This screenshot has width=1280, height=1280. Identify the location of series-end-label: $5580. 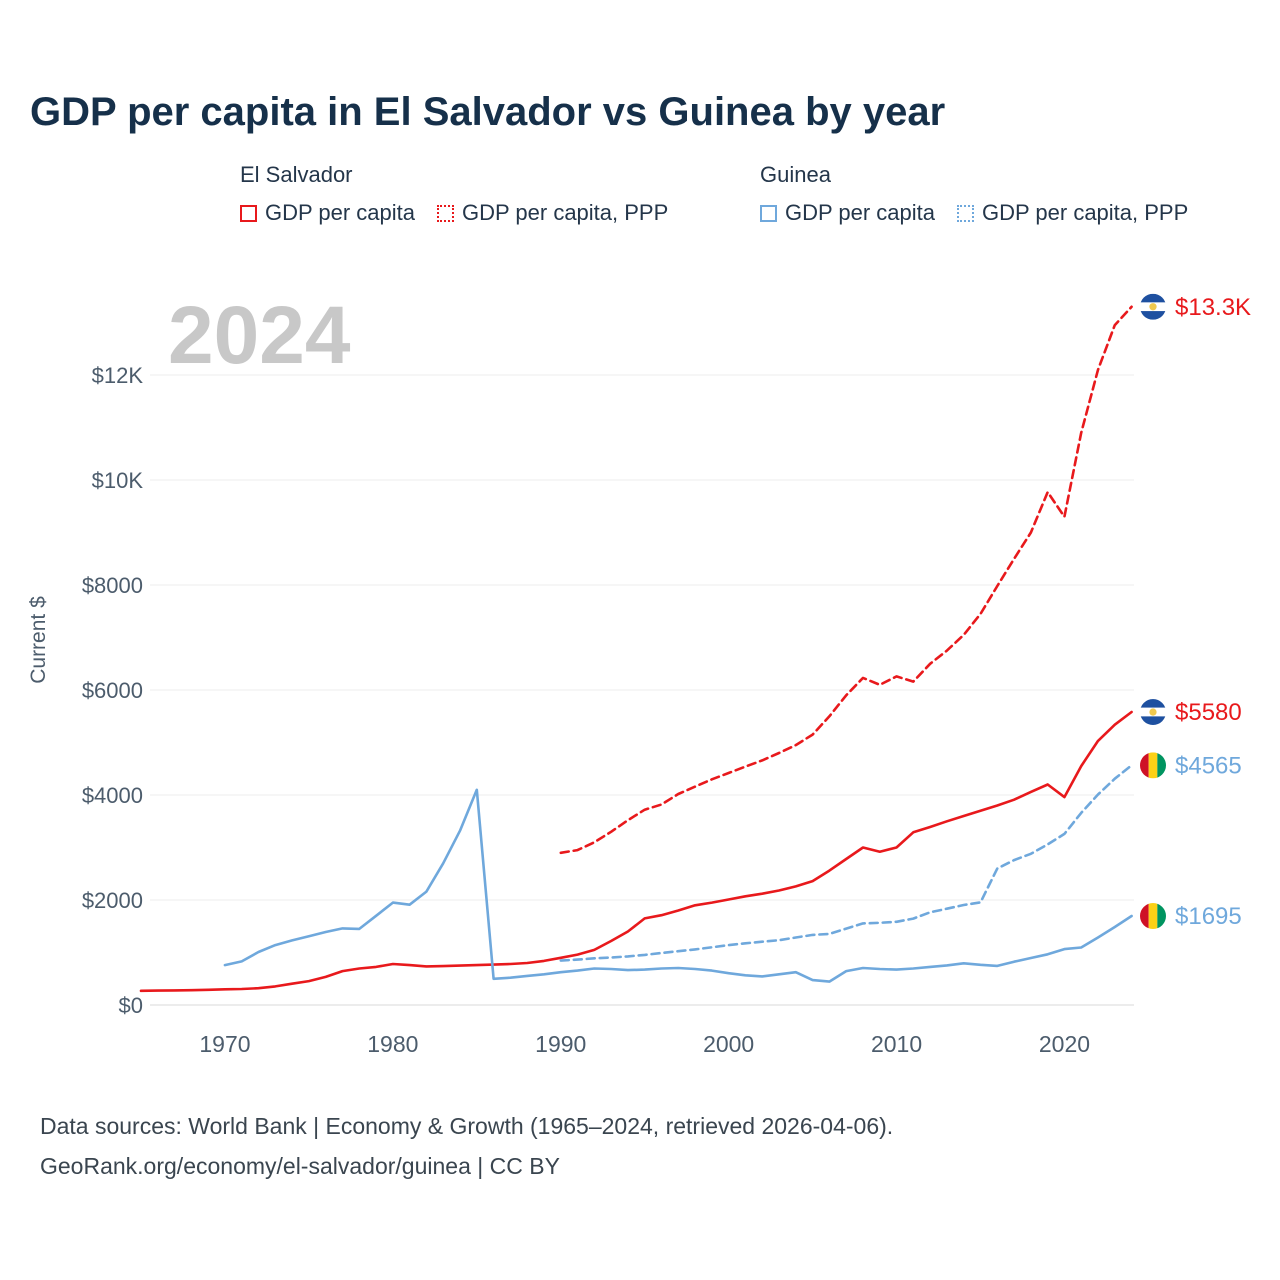
(1208, 712).